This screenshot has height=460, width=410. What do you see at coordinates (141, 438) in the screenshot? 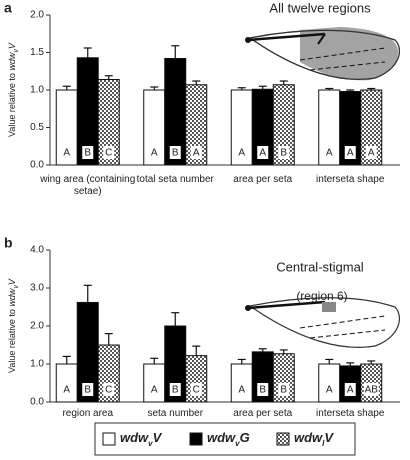
I see `legend-label: wdwvV` at bounding box center [141, 438].